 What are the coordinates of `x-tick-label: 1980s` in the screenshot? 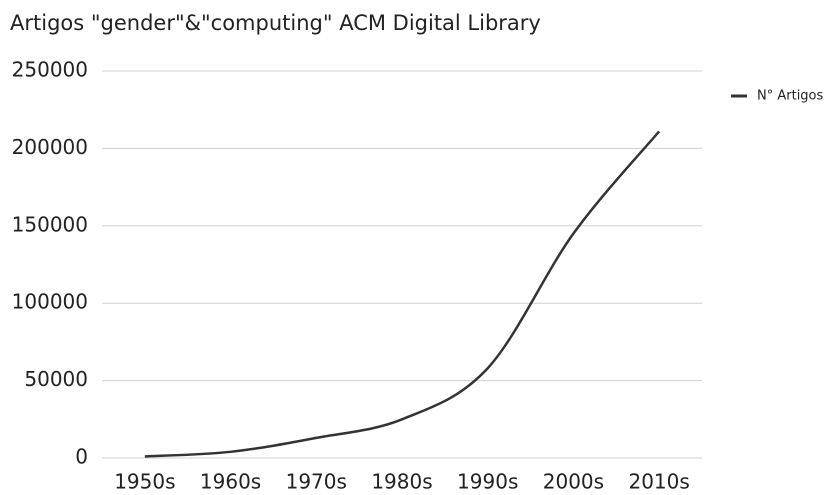 It's located at (401, 482).